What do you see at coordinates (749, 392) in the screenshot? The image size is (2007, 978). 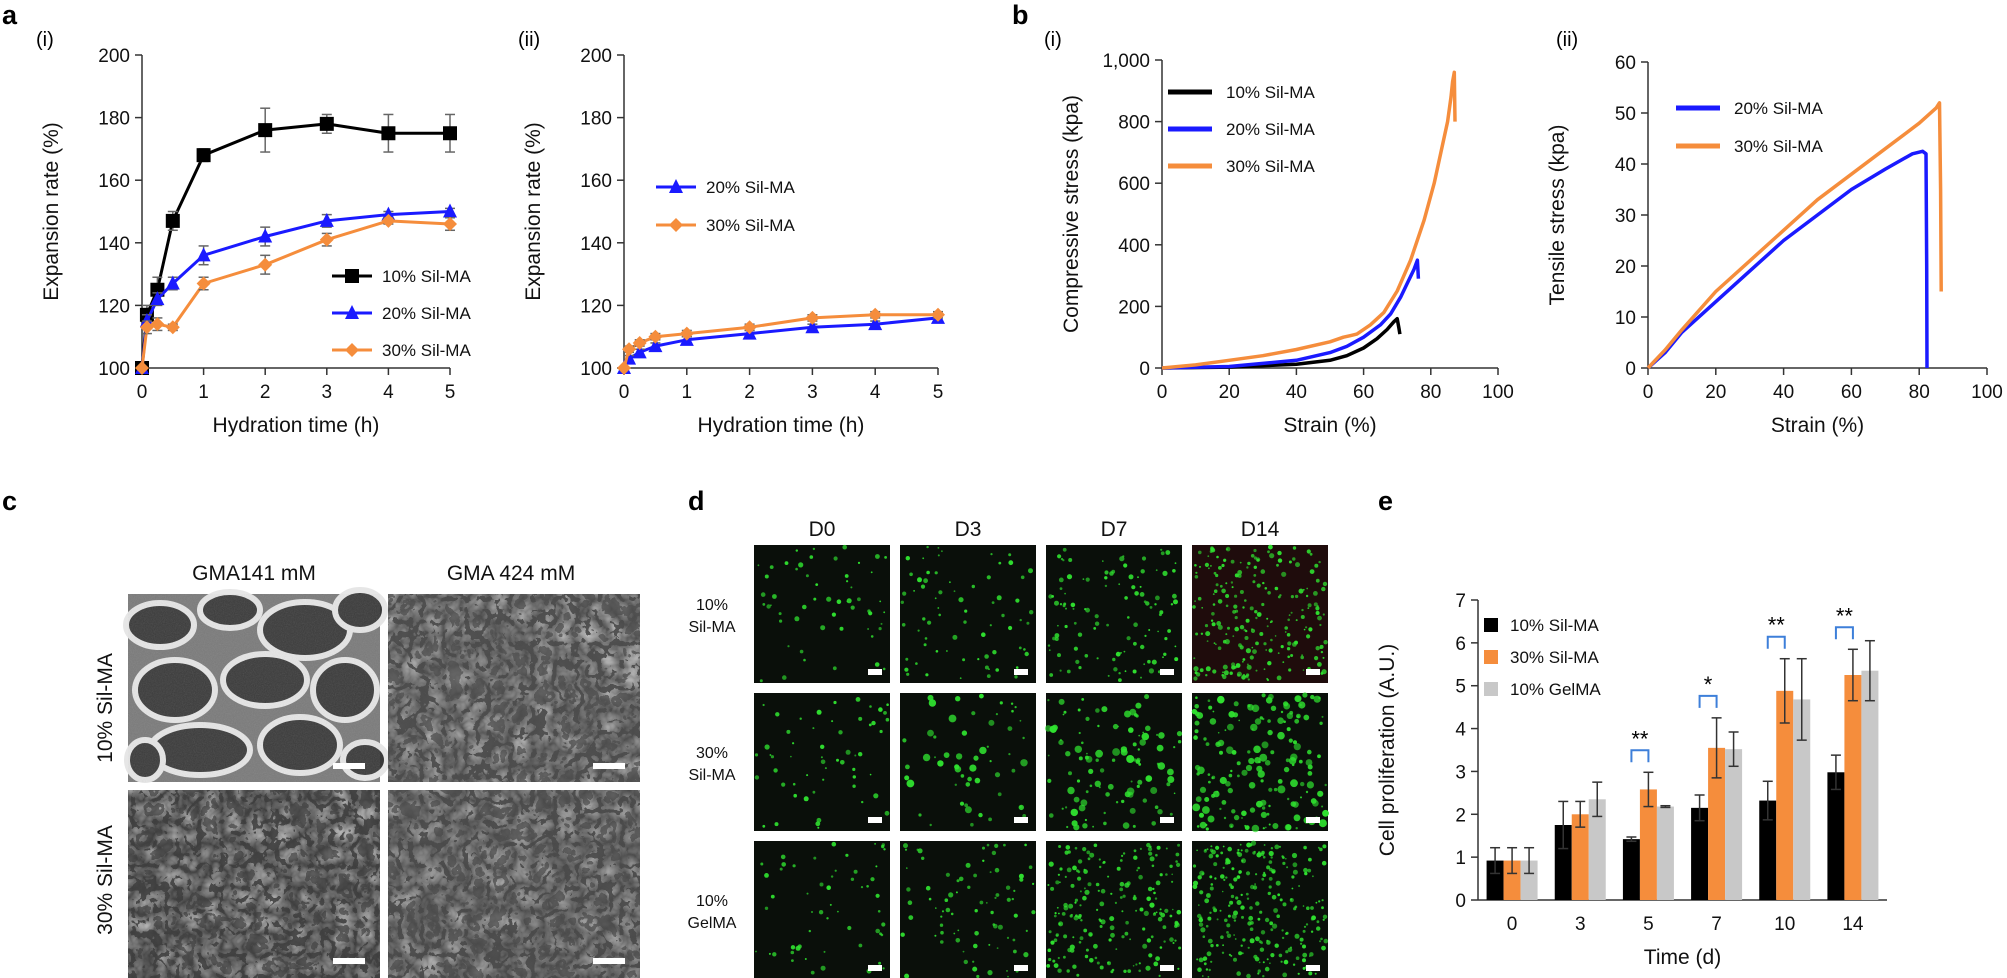 I see `x-tick-label: 2` at bounding box center [749, 392].